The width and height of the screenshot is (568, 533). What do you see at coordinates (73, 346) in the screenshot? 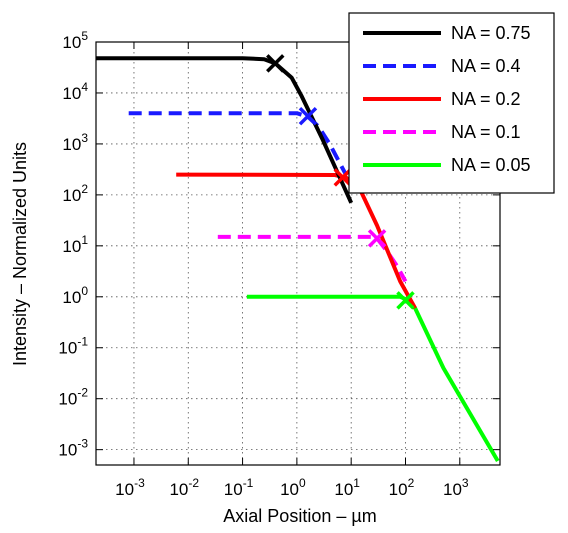
I see `y-tick-label: 10⁻¹` at bounding box center [73, 346].